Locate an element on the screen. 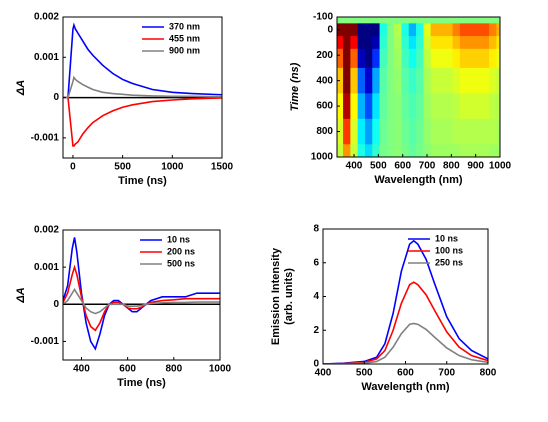 The width and height of the screenshot is (548, 422). x-tick-label: 1500 is located at coordinates (222, 167).